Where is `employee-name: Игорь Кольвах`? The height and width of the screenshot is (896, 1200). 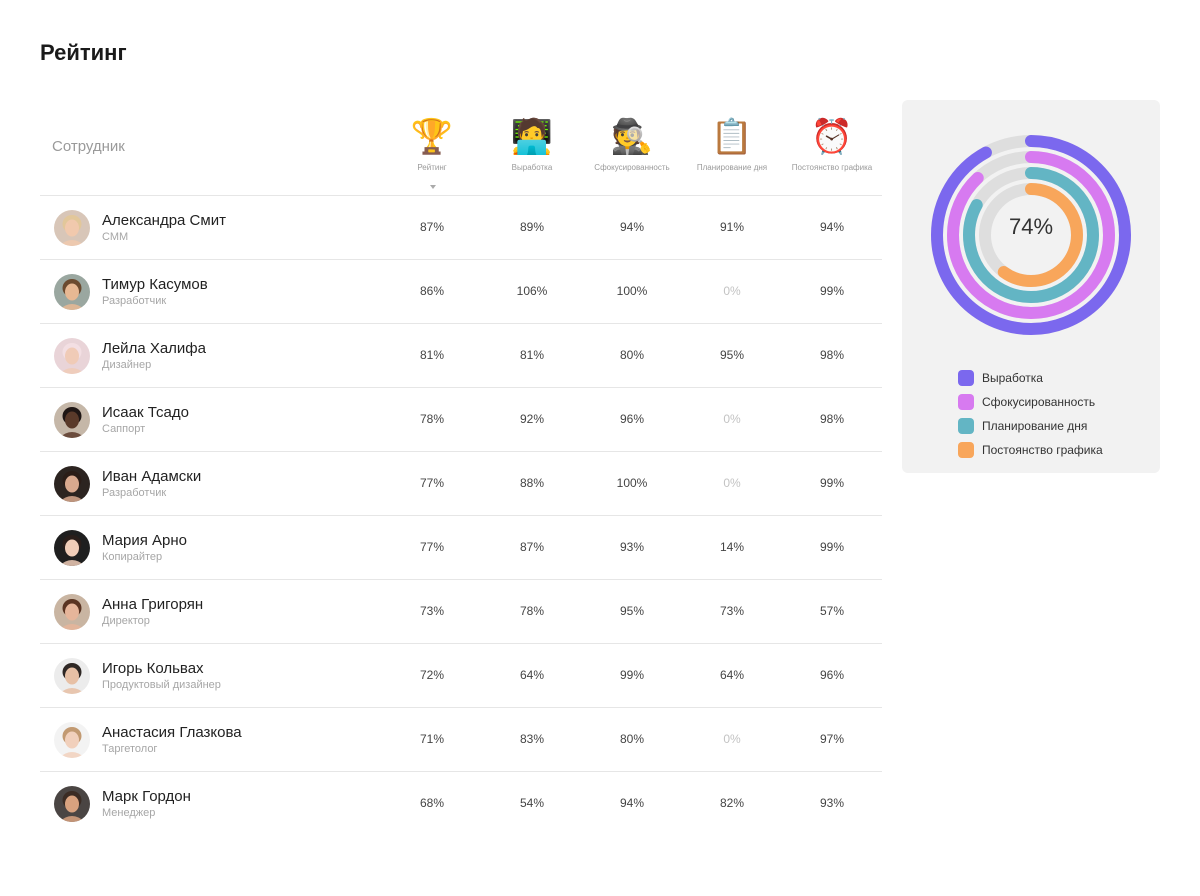 employee-name: Игорь Кольвах is located at coordinates (153, 668).